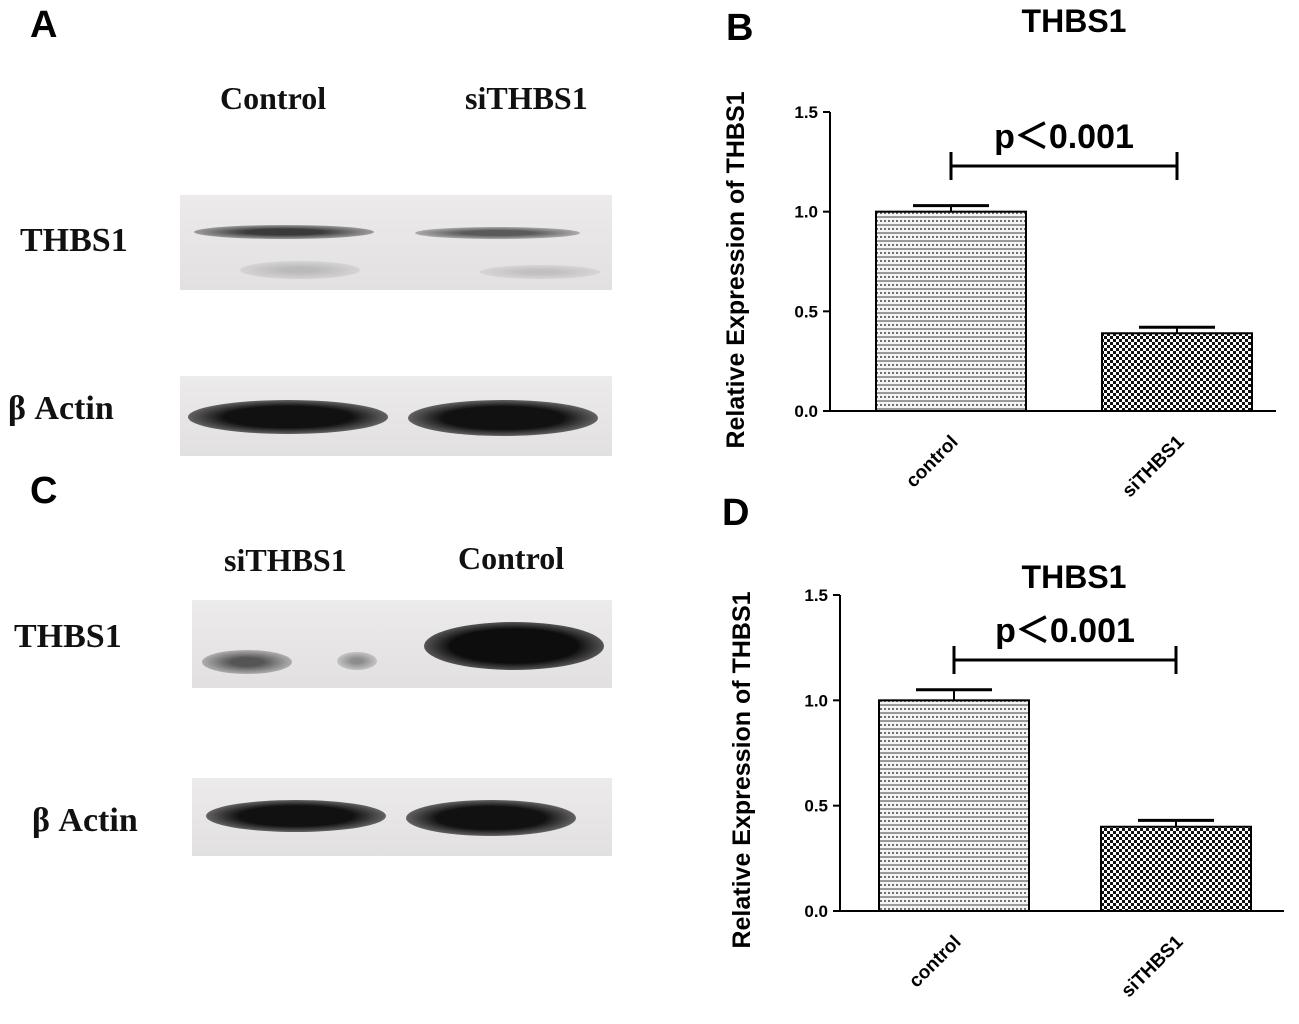 The height and width of the screenshot is (1024, 1299). Describe the element at coordinates (396, 242) in the screenshot. I see `blot-a-thbs1` at that location.